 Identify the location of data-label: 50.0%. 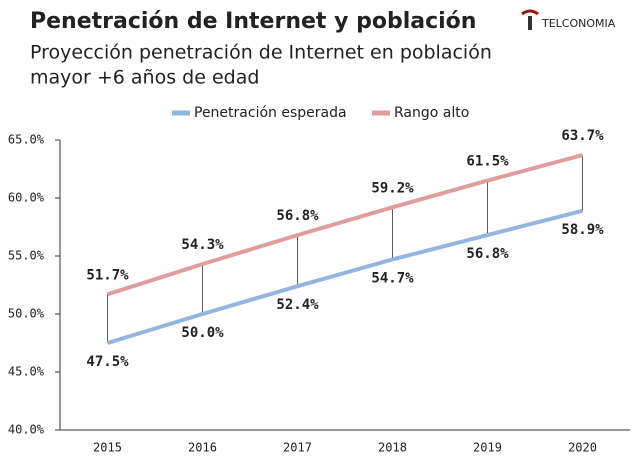
(202, 333).